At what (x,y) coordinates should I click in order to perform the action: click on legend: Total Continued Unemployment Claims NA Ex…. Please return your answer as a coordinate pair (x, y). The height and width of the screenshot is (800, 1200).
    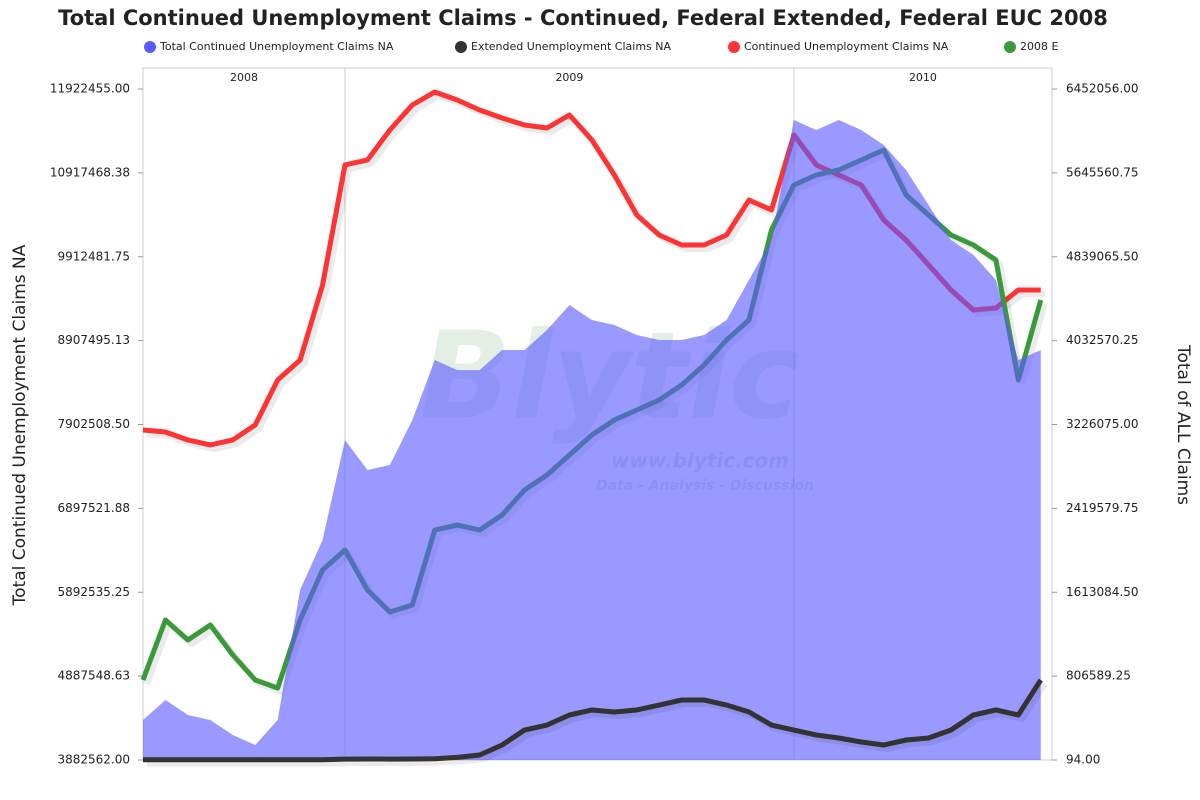
    Looking at the image, I should click on (601, 46).